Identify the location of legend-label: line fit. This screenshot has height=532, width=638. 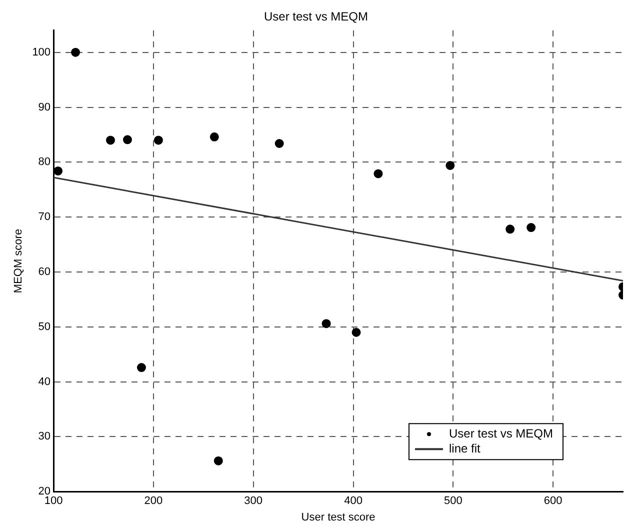
(465, 448).